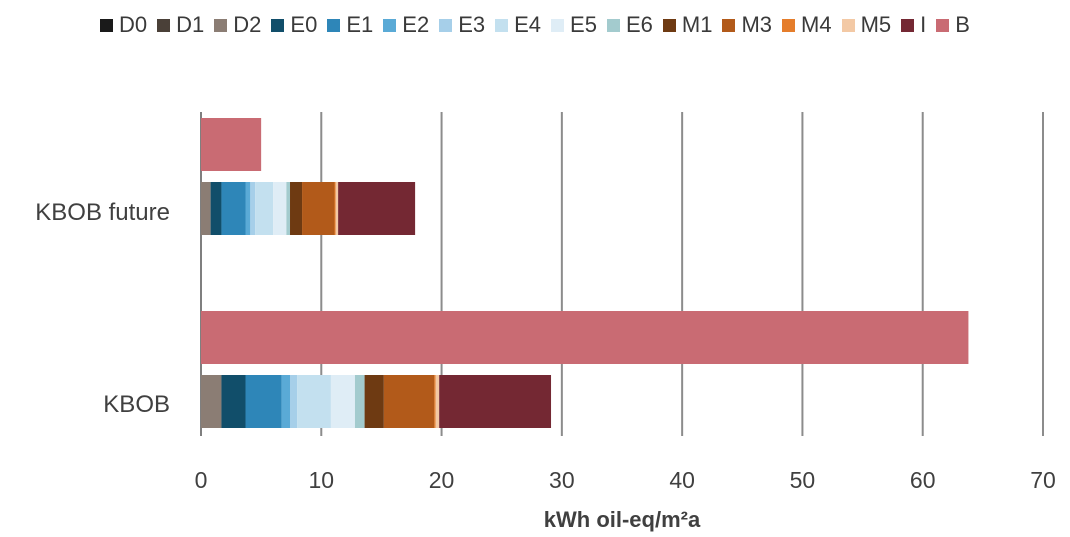 The image size is (1070, 537). What do you see at coordinates (953, 25) in the screenshot?
I see `legend-item-b: B` at bounding box center [953, 25].